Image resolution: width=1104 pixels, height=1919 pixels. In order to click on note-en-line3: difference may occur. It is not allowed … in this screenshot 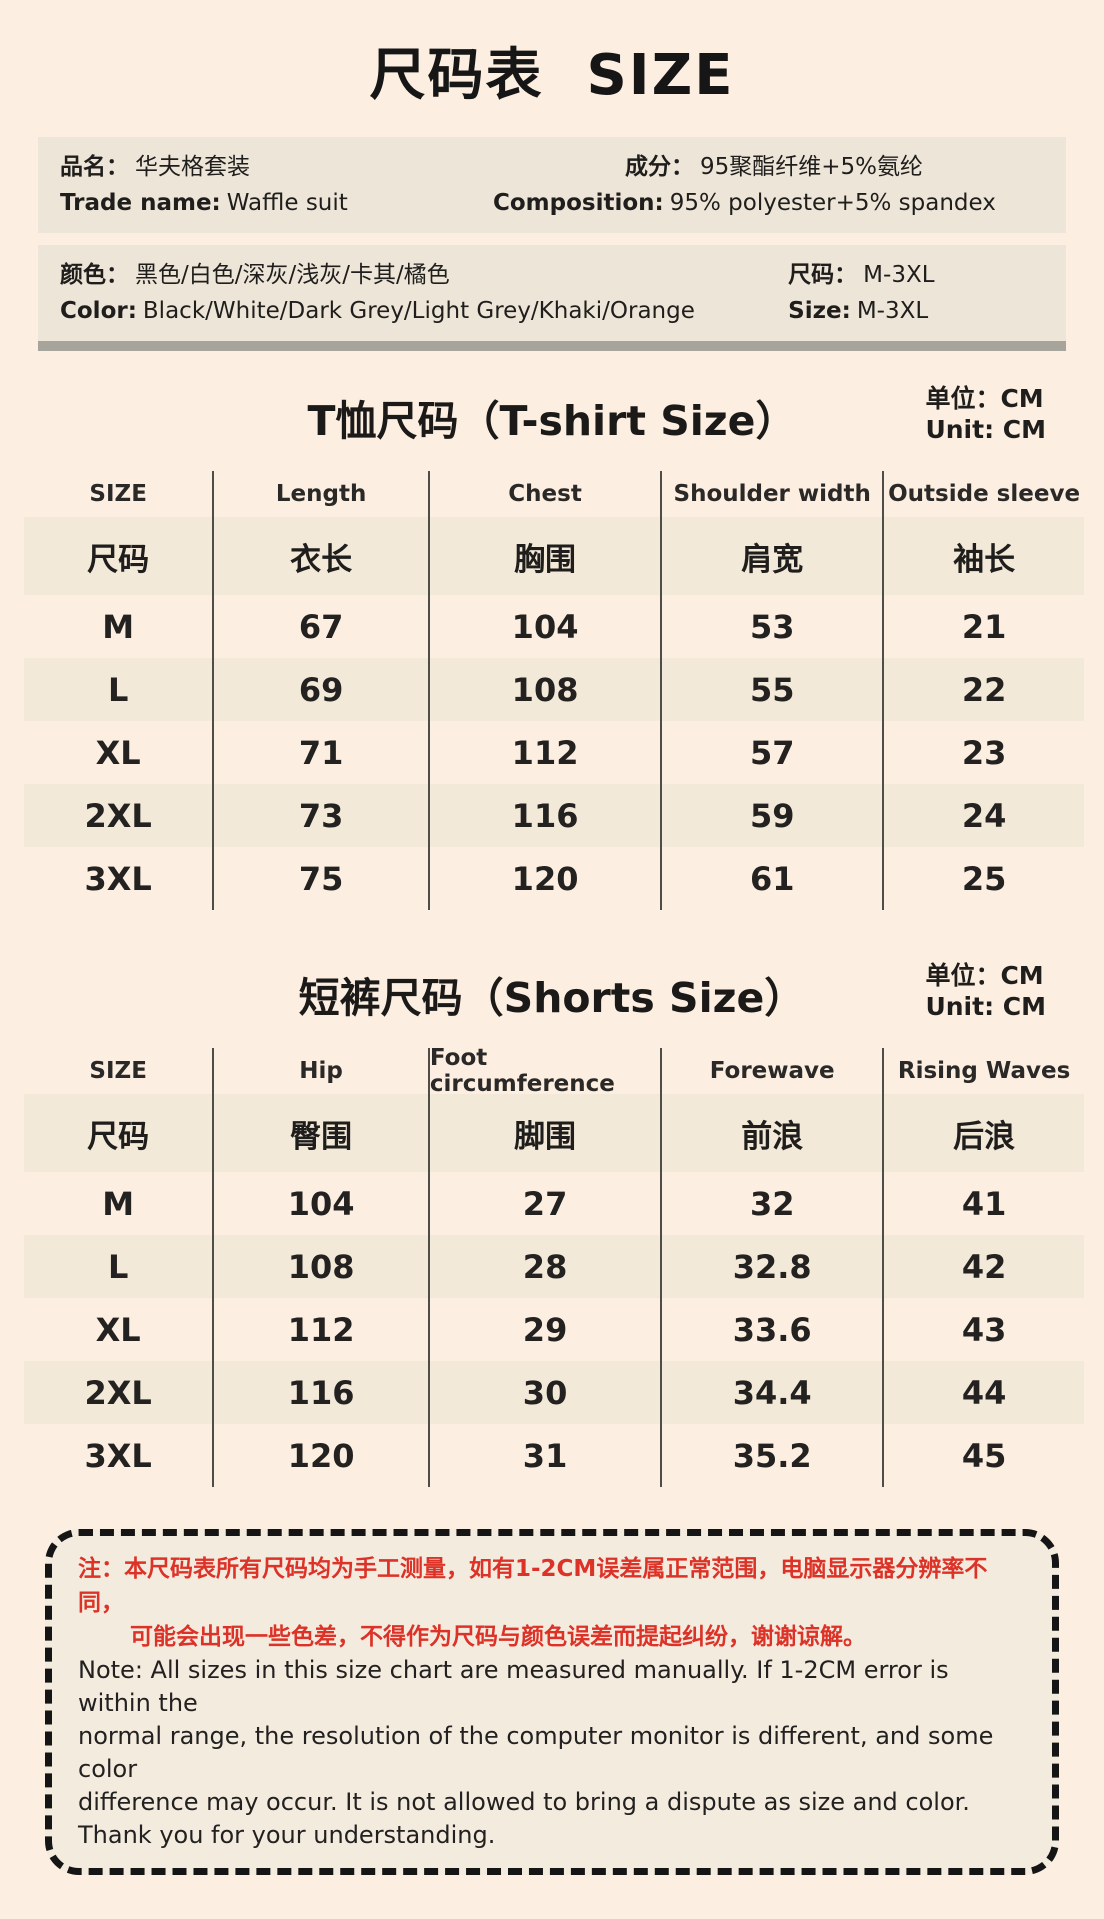, I will do `click(524, 1802)`.